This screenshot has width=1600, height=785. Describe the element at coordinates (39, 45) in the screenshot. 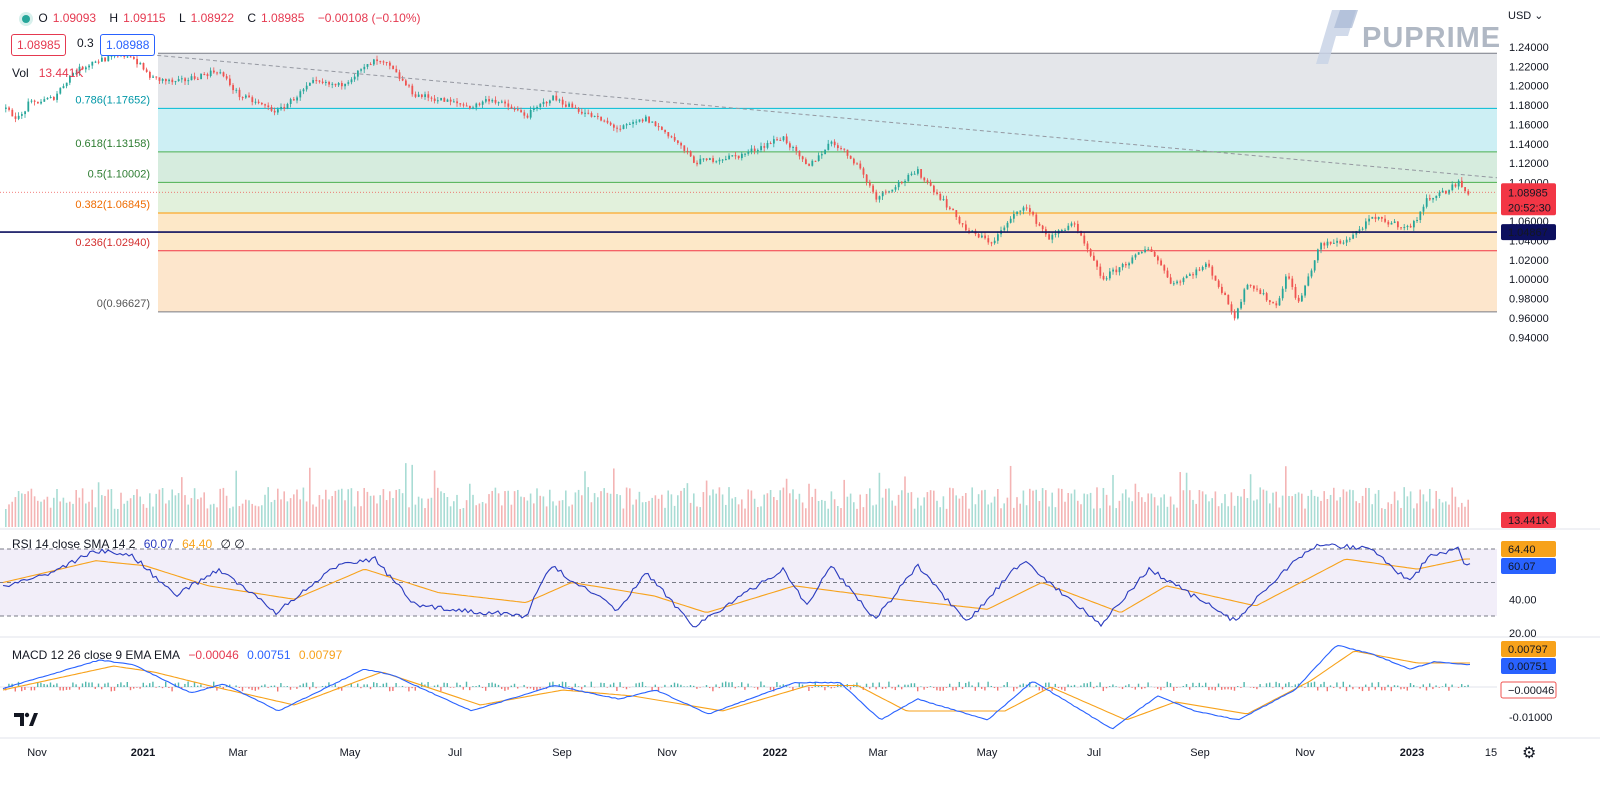

I see `sell-button: 1.08985` at that location.